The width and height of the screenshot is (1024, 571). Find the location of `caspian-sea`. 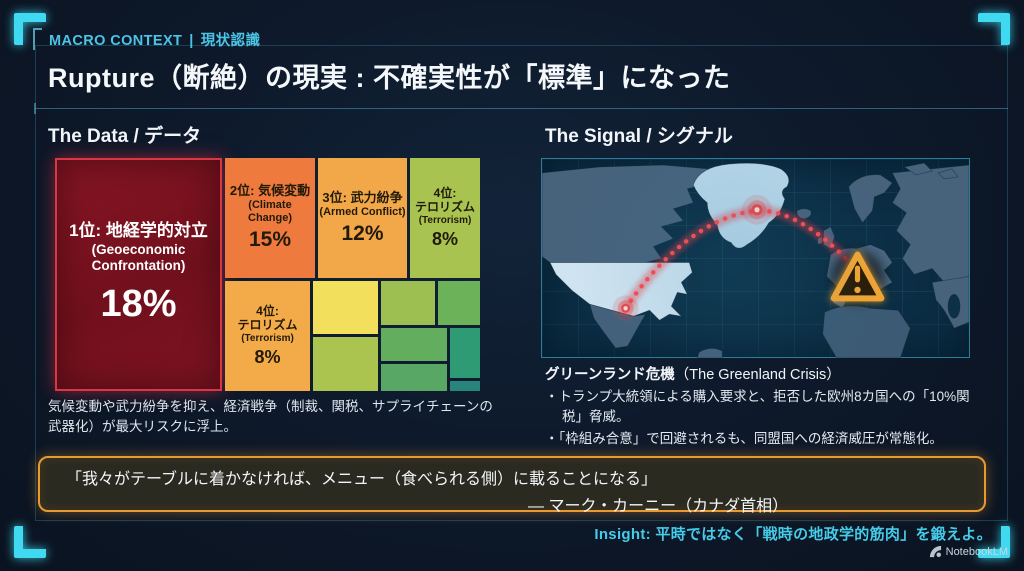

caspian-sea is located at coordinates (954, 306).